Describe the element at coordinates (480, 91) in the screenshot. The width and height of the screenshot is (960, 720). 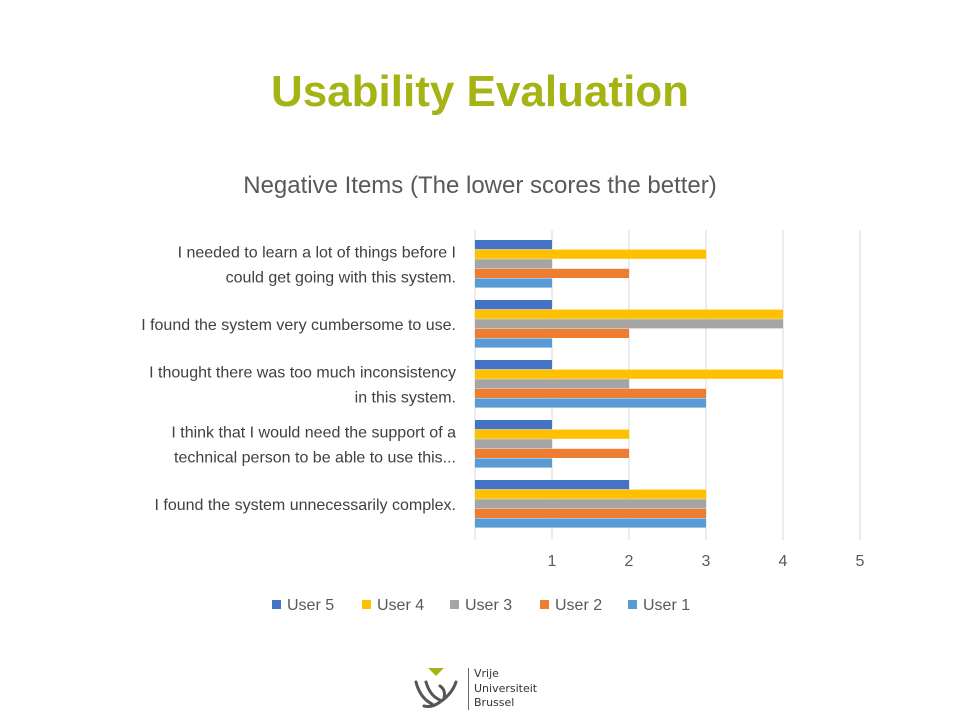
I see `slide-title: Usability Evaluation` at that location.